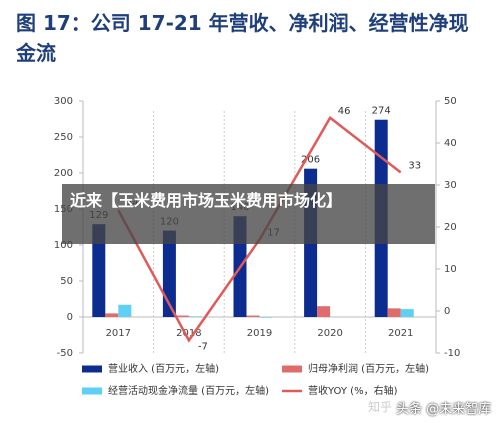  What do you see at coordinates (63, 137) in the screenshot?
I see `y-tick-label: 250` at bounding box center [63, 137].